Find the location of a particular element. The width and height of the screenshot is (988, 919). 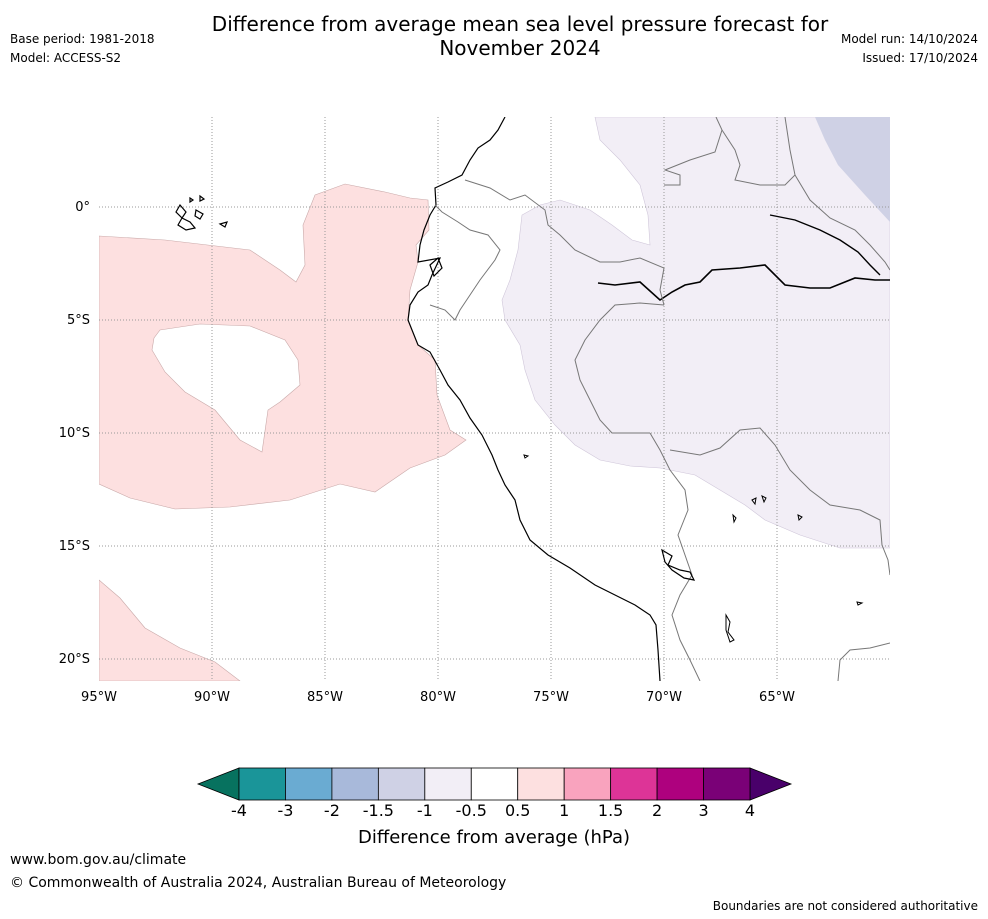

website-link: www.bom.gov.au/climate is located at coordinates (98, 860).